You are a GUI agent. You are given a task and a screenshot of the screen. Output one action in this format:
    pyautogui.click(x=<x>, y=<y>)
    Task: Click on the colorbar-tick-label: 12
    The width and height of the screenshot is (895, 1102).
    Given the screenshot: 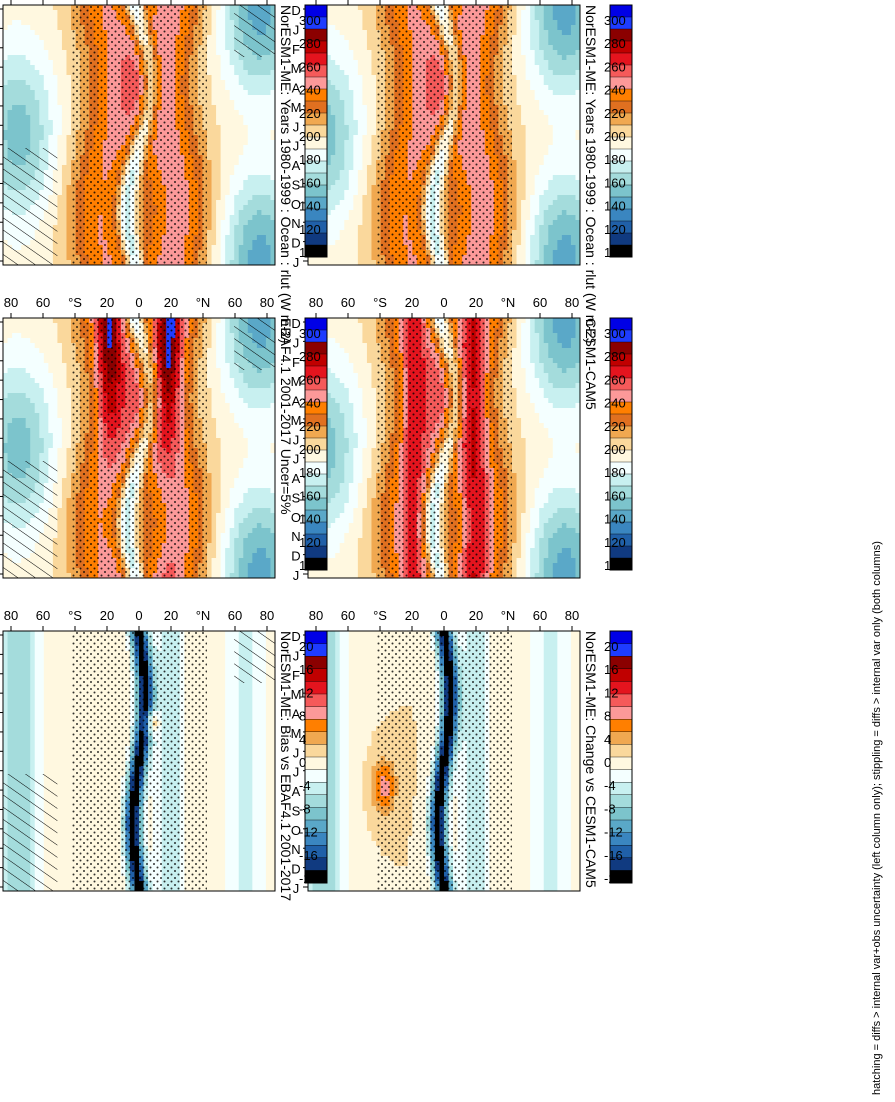 What is the action you would take?
    pyautogui.click(x=306, y=692)
    